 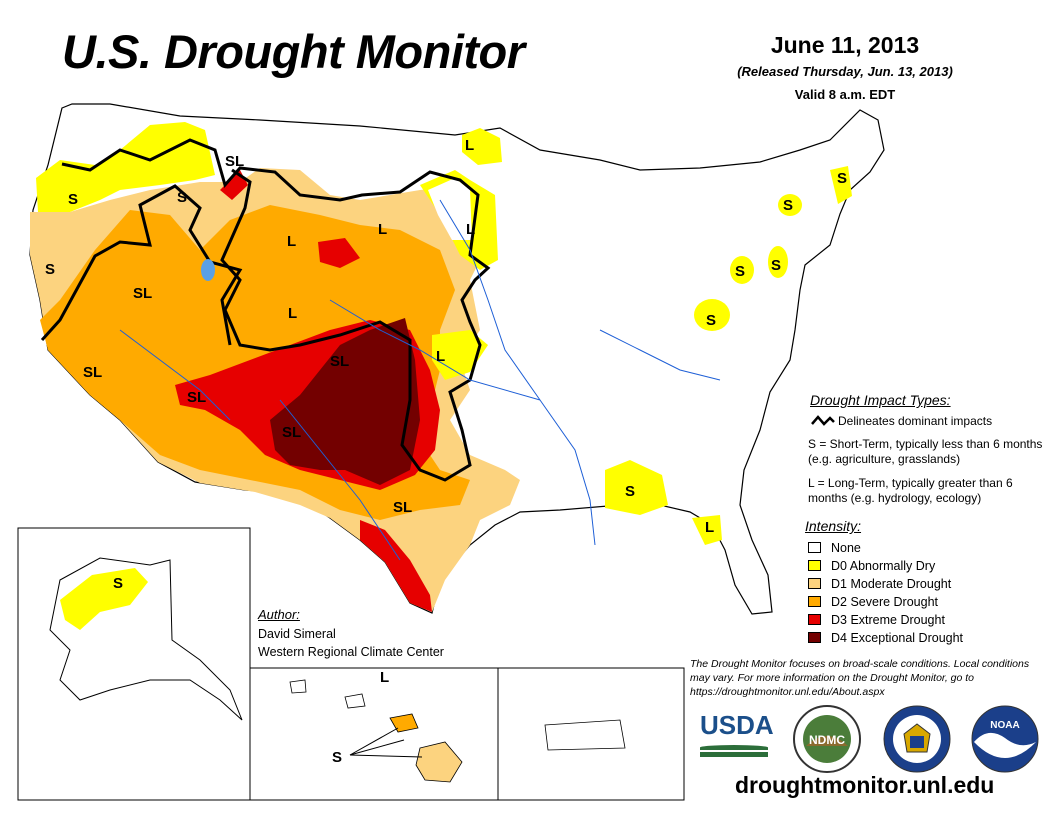 I want to click on legend-item-d0: D0 Abnormally Dry, so click(x=871, y=565).